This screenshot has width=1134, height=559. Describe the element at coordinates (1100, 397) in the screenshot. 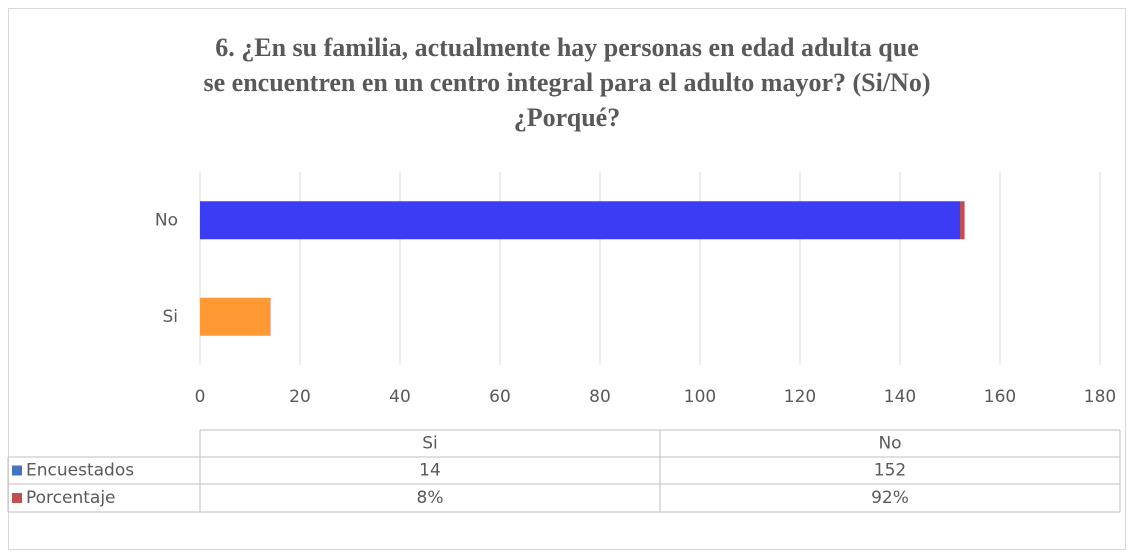

I see `x-tick-label: 180` at that location.